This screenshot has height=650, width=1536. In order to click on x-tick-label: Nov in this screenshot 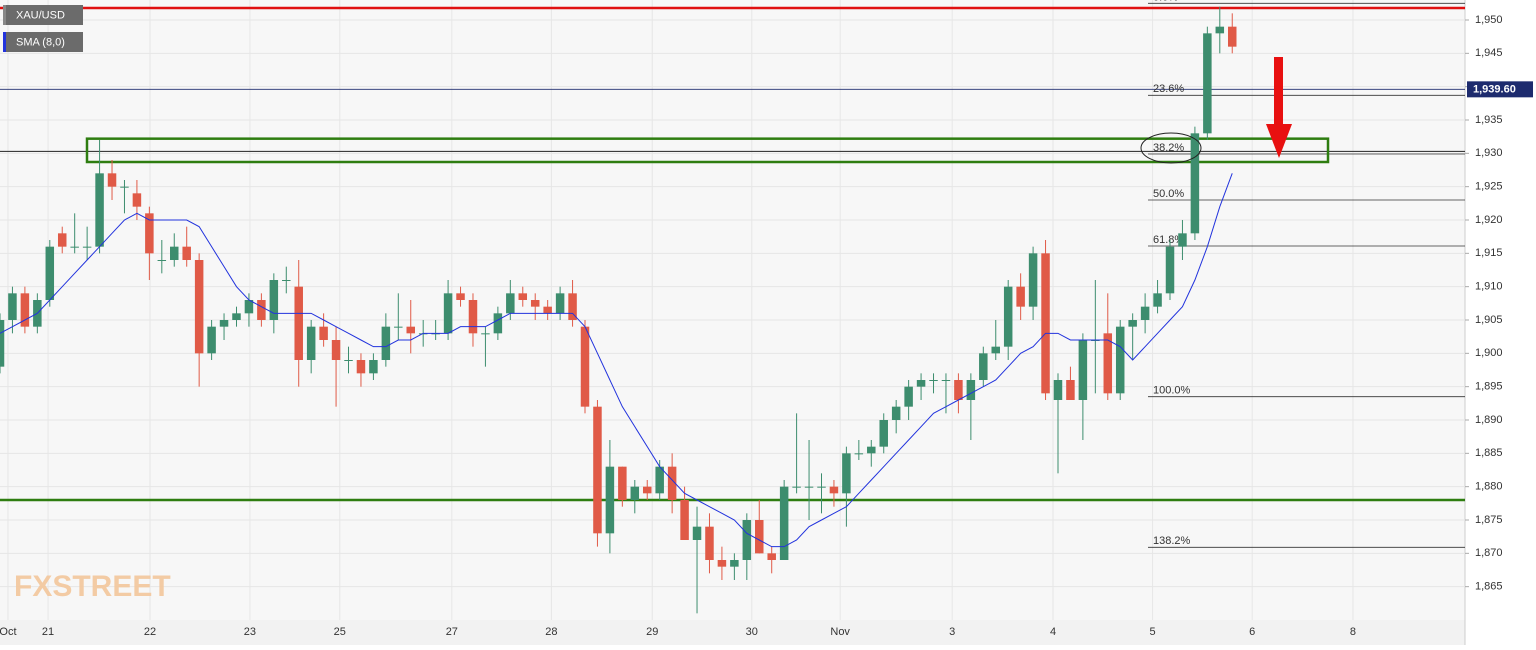, I will do `click(840, 632)`.